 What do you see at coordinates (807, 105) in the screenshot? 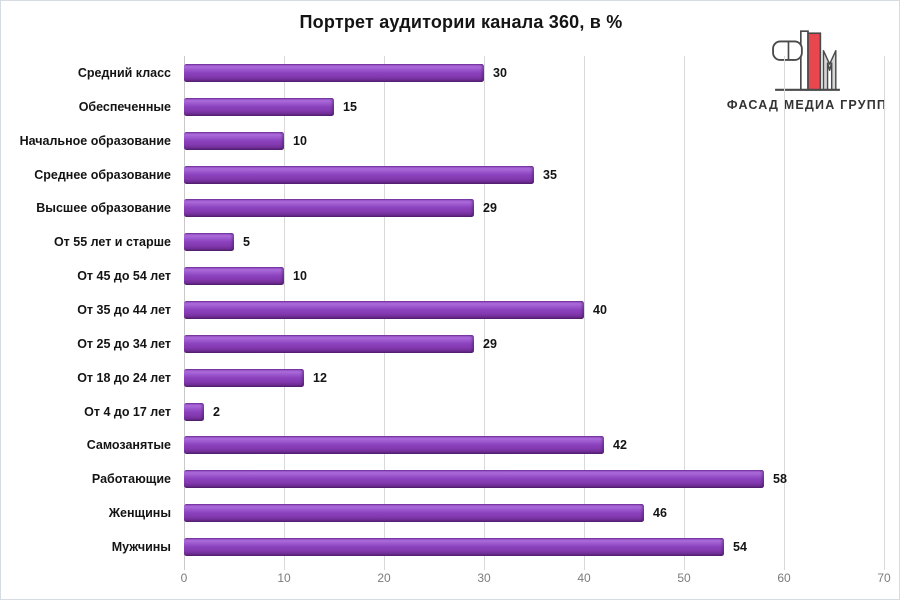
I see `company-logo-text: ФАСАД МЕДИА ГРУПП` at bounding box center [807, 105].